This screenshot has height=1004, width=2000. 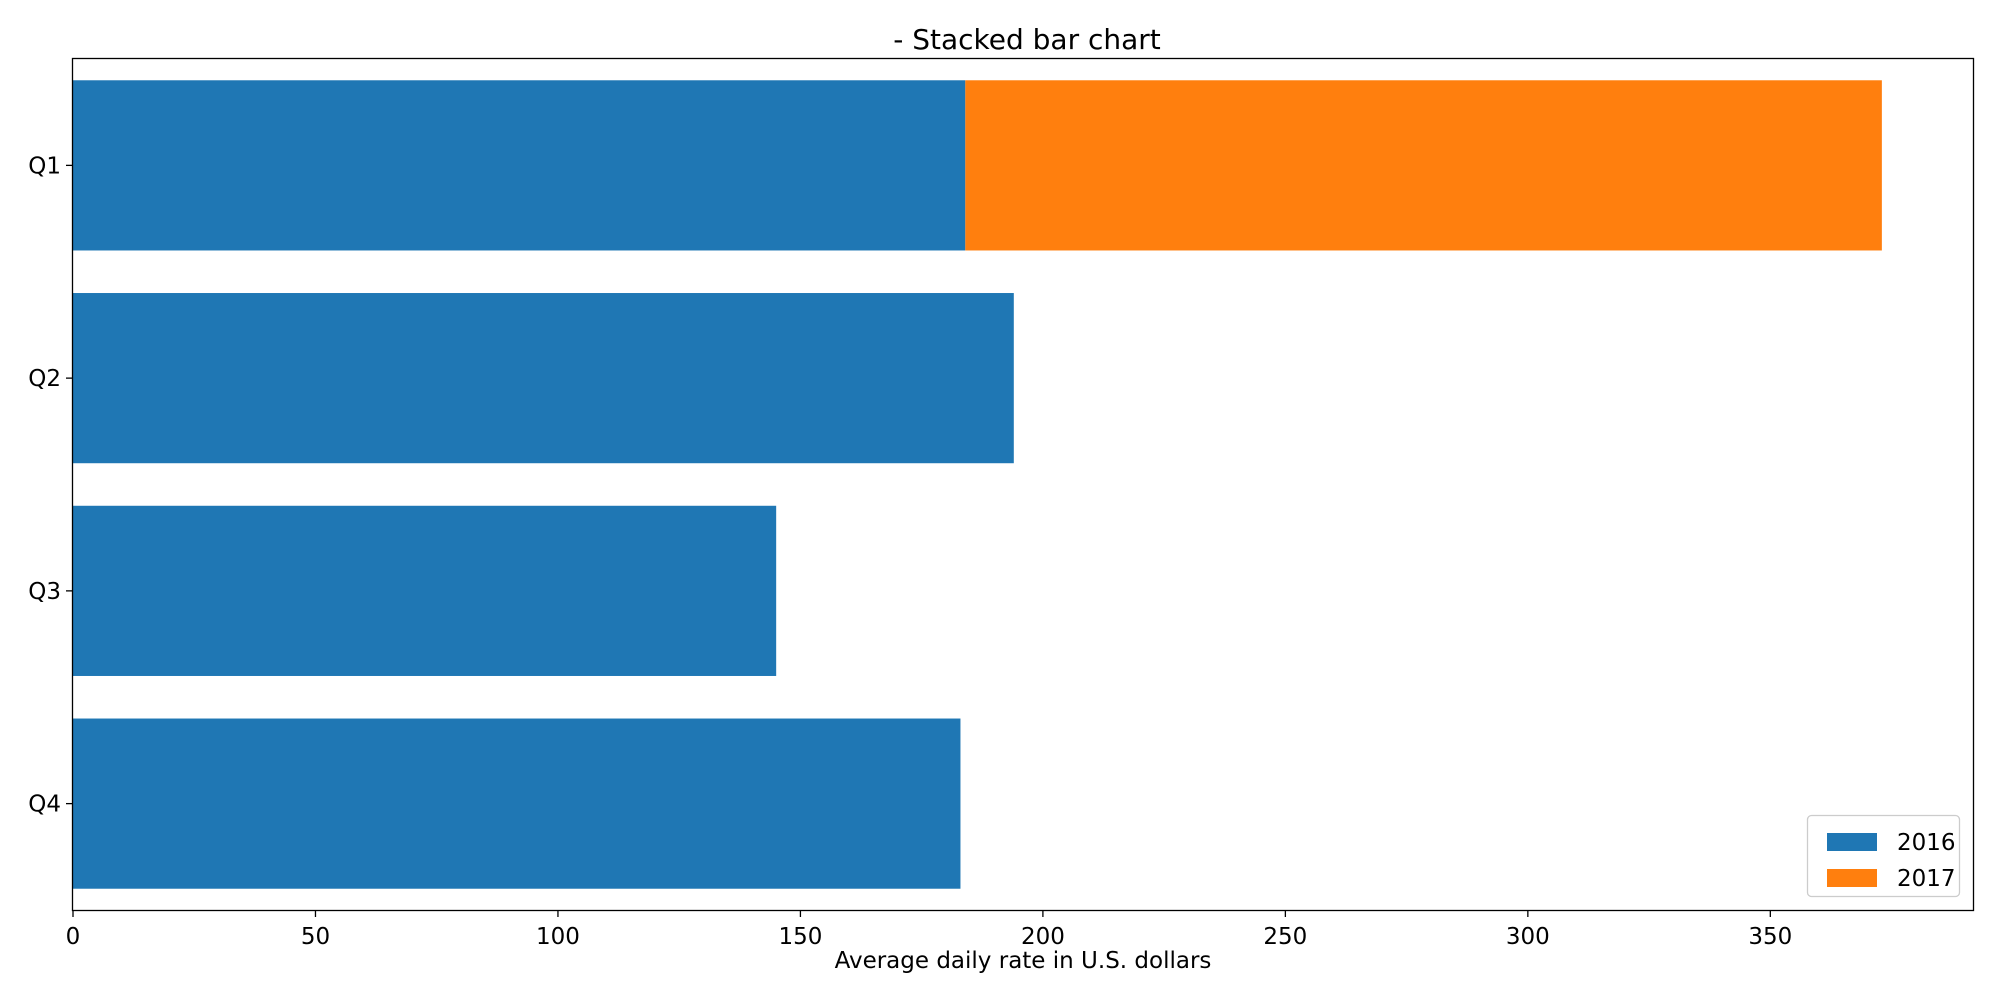 I want to click on bar-q2-2016, so click(x=543, y=378).